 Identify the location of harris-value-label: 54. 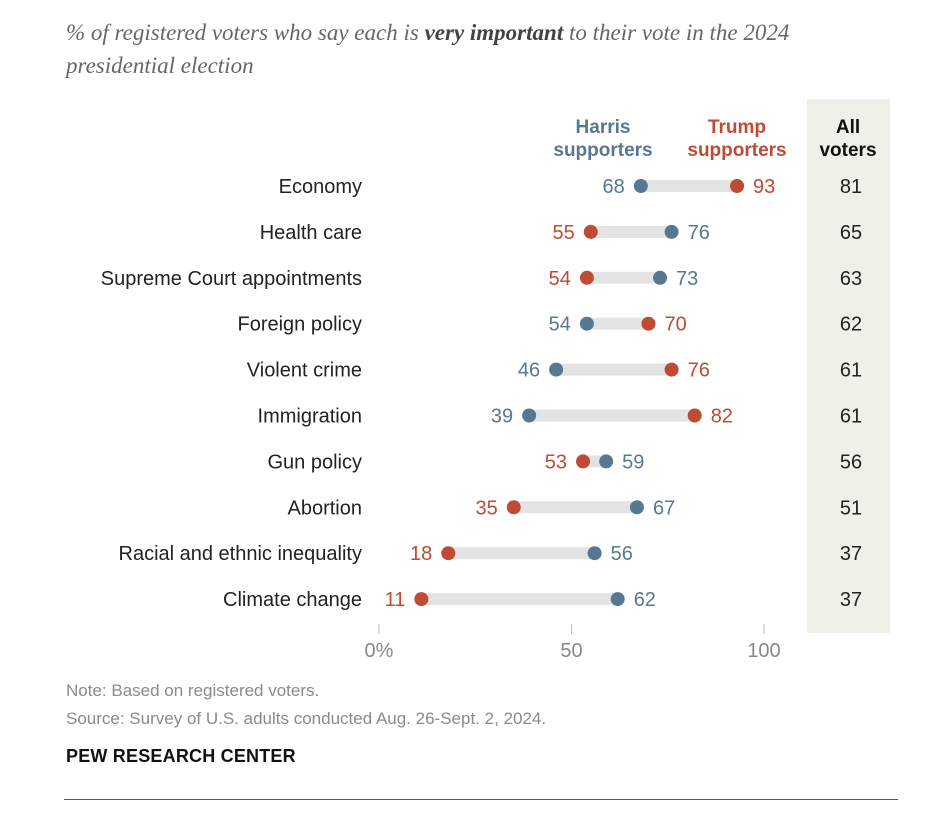
(560, 325).